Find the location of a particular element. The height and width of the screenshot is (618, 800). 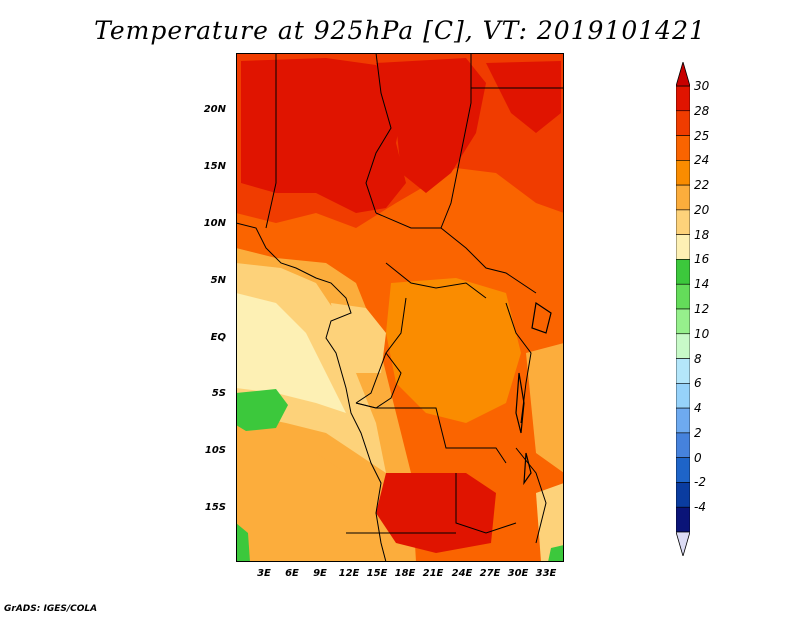

colorbar-label: 2 is located at coordinates (698, 432).